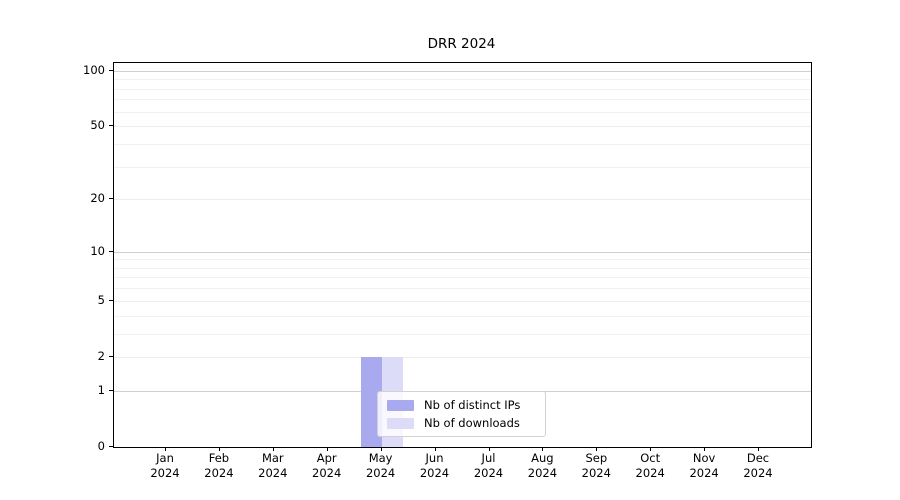 The image size is (900, 500). Describe the element at coordinates (165, 465) in the screenshot. I see `x-tick-label: Jan 2024` at that location.